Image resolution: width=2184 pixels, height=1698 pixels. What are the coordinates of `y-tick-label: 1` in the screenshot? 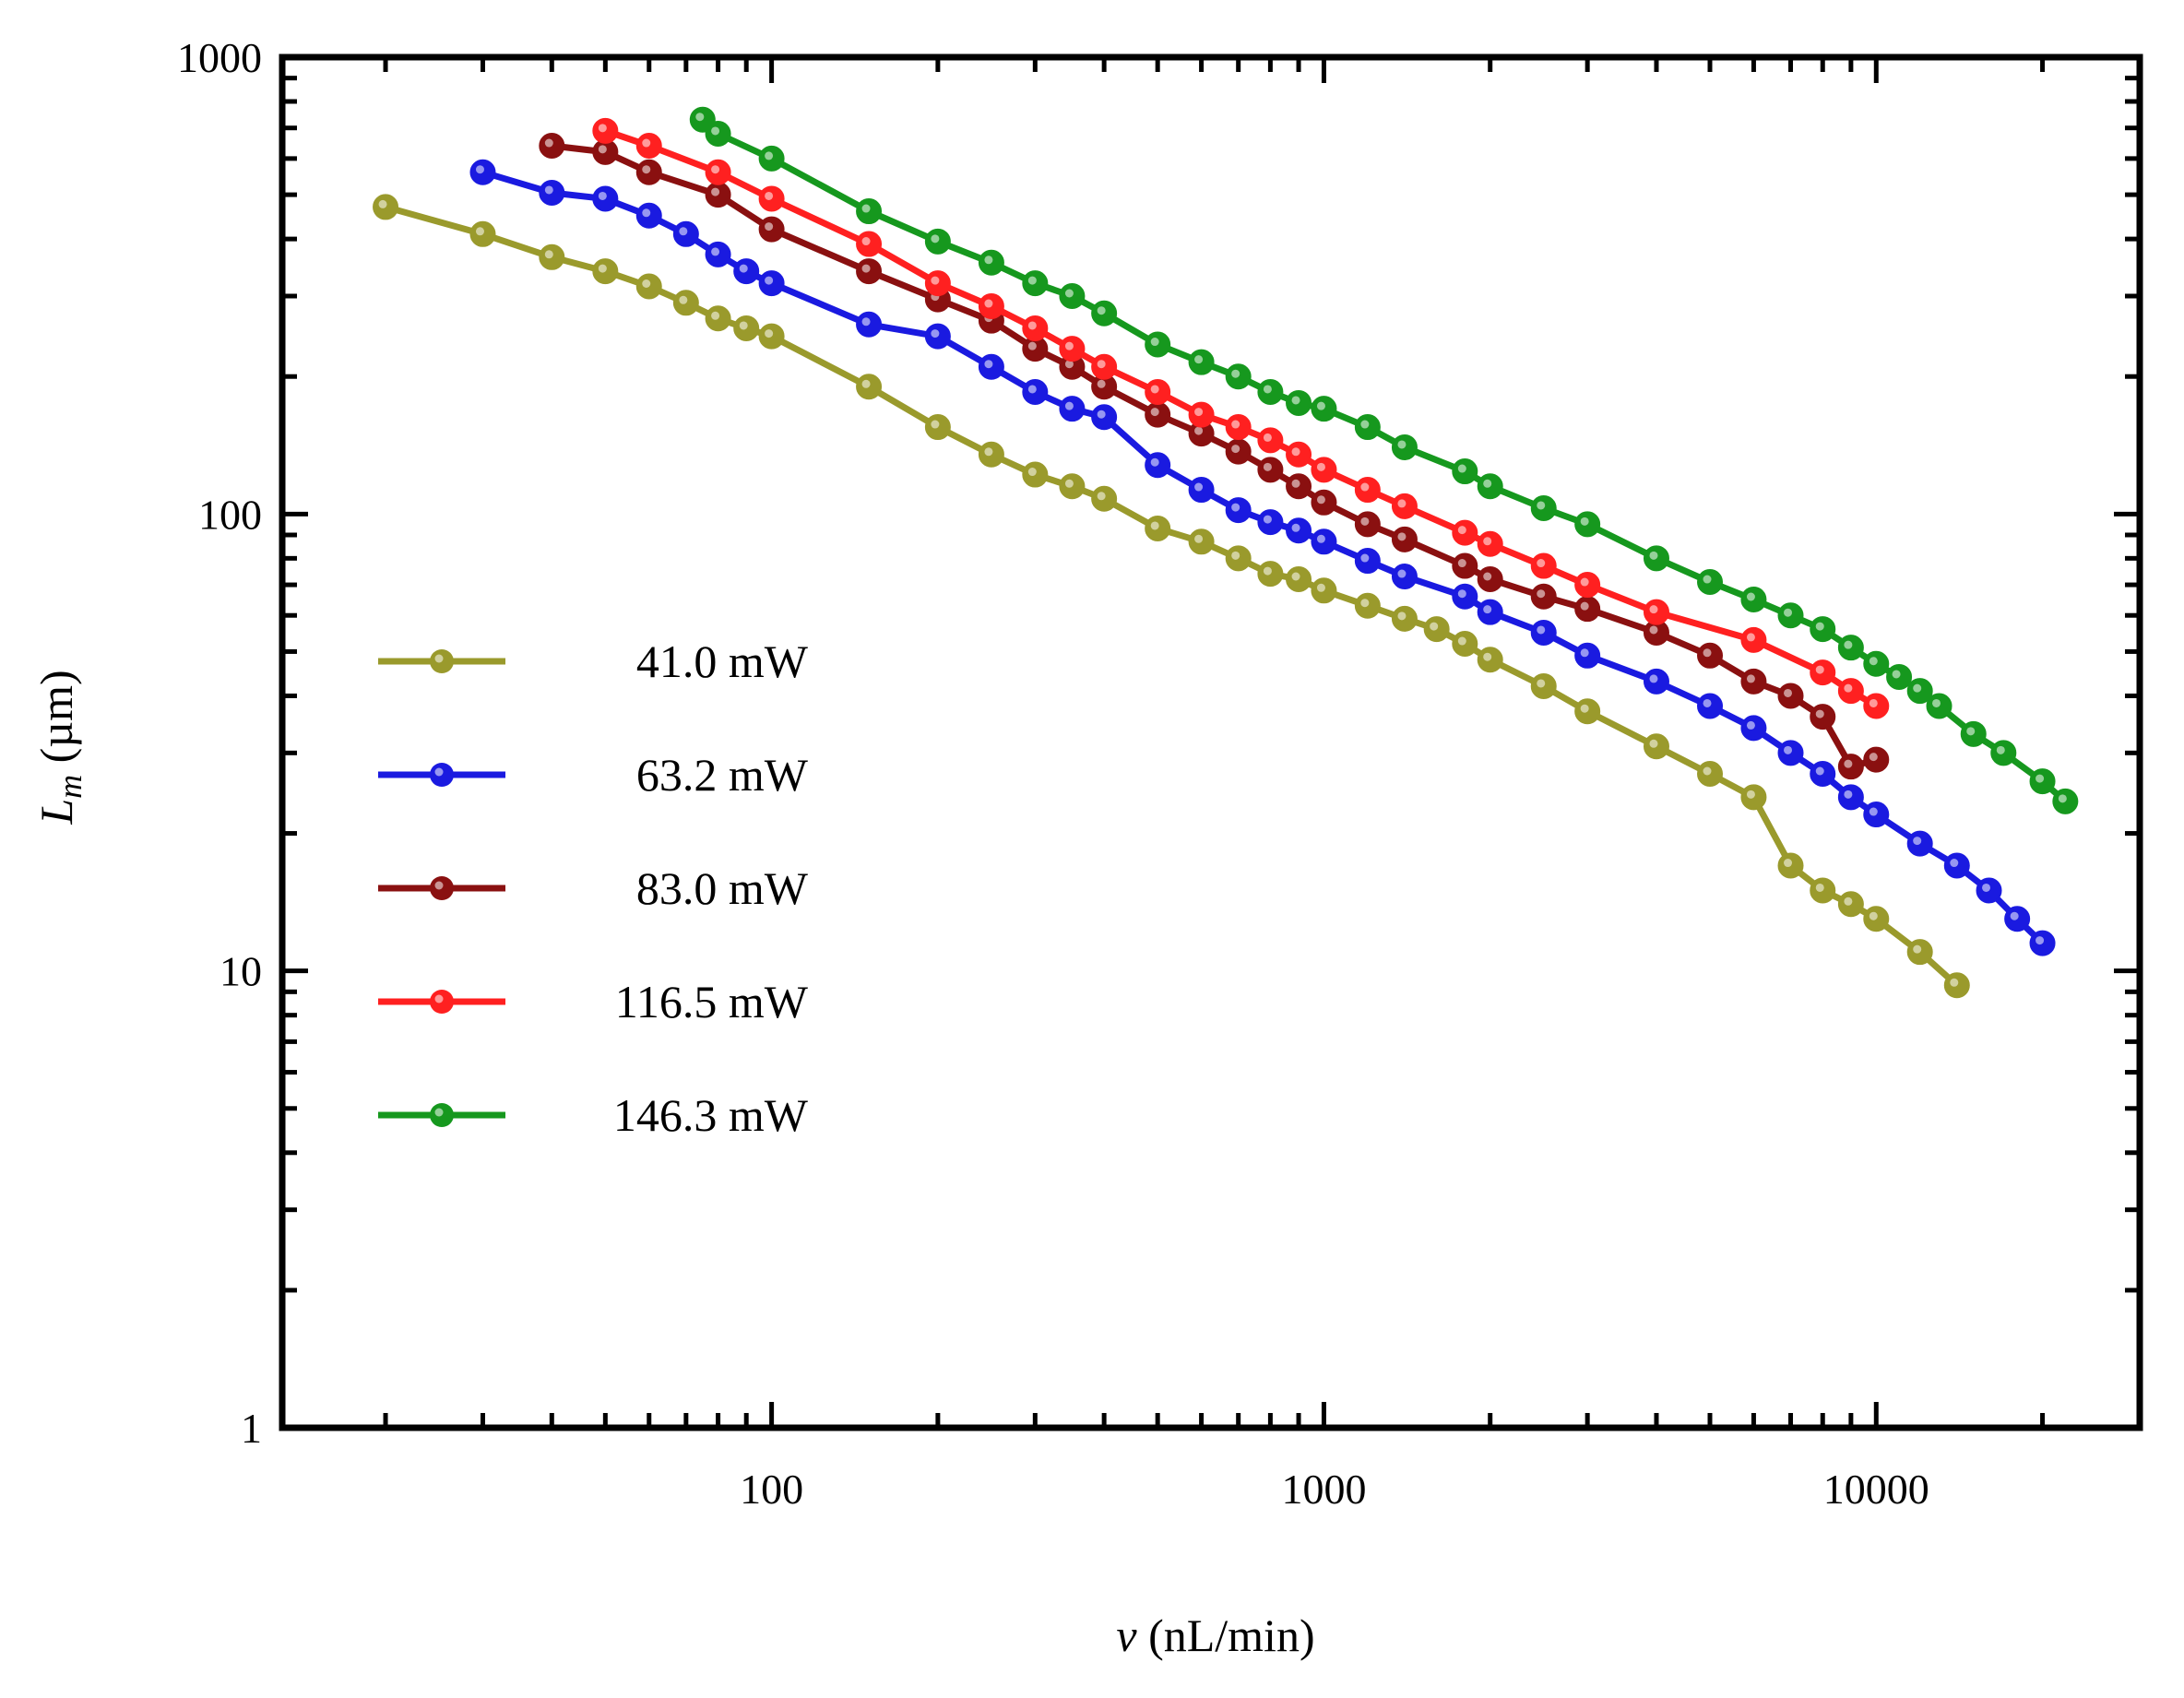 It's located at (251, 1428).